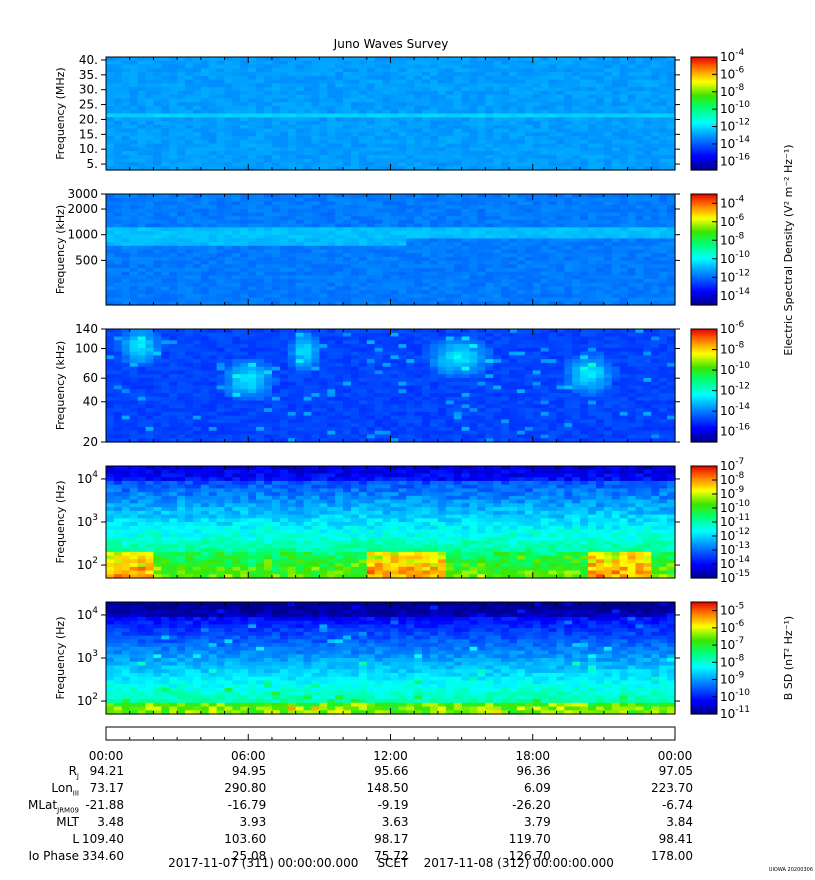 This screenshot has width=815, height=880. I want to click on colorbar-tick-label: 10-4, so click(732, 202).